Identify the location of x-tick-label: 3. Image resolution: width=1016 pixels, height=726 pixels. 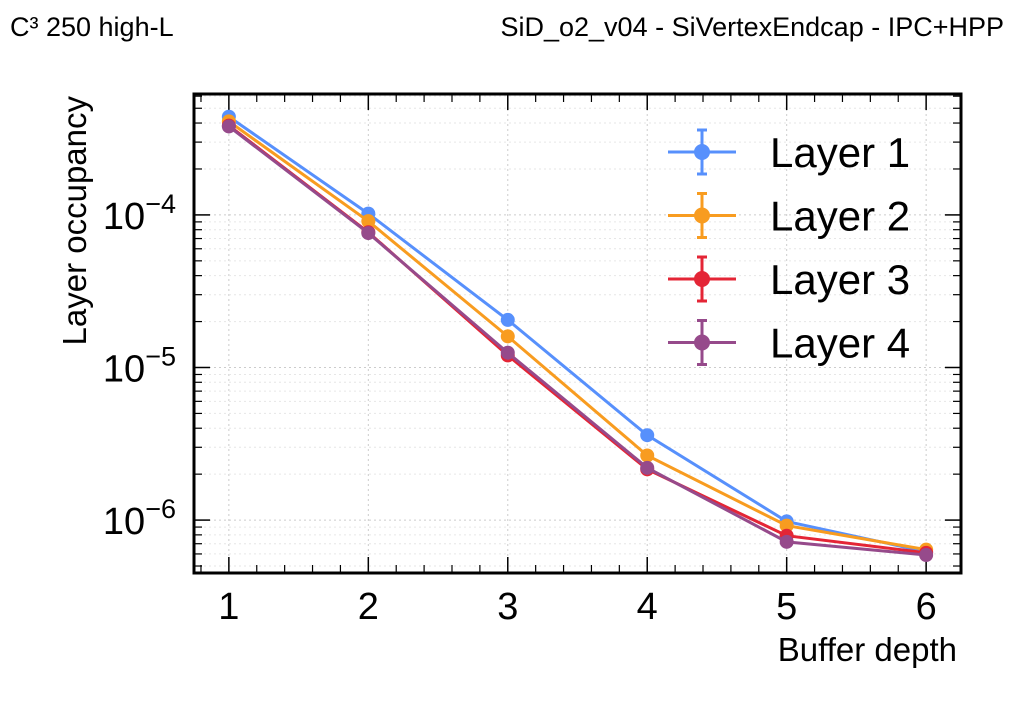
(507, 607).